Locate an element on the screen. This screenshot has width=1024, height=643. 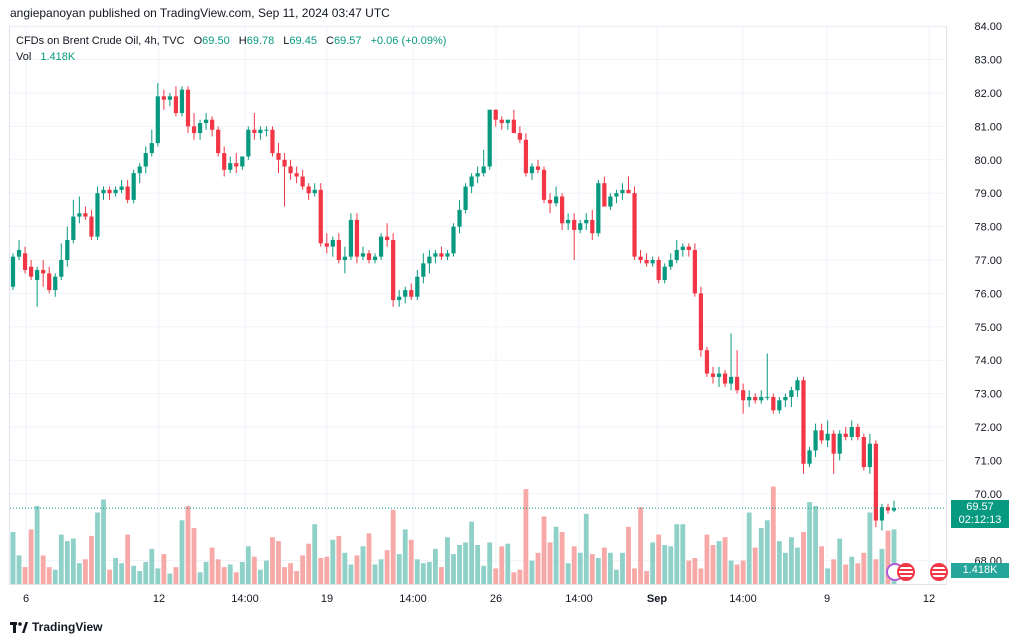
open-value: 69.50 is located at coordinates (216, 41).